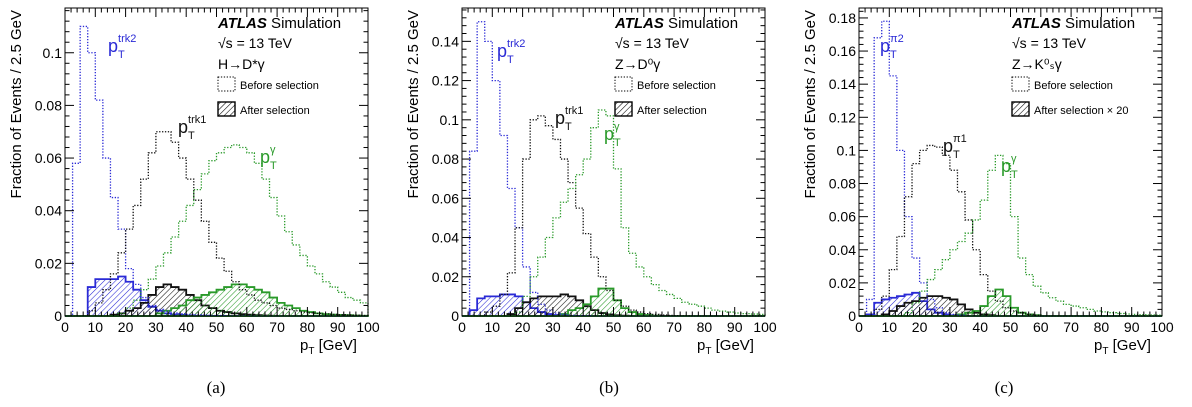  Describe the element at coordinates (637, 64) in the screenshot. I see `process-label: Z→D⁰γ` at that location.